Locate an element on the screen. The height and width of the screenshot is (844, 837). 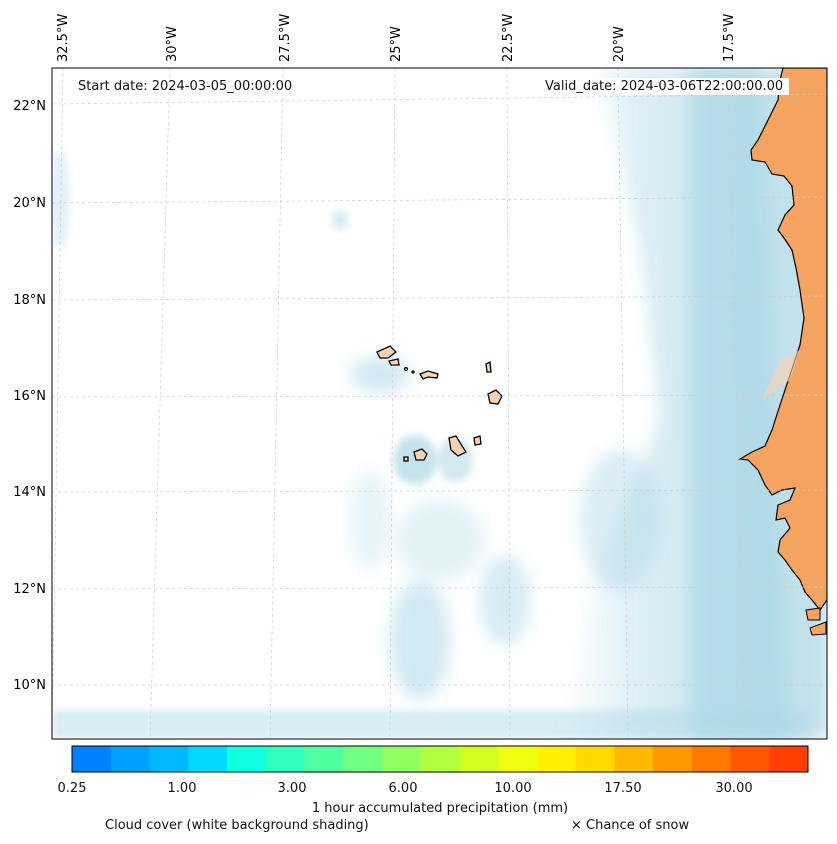
colorbar-tick-label: 1.00 is located at coordinates (182, 788).